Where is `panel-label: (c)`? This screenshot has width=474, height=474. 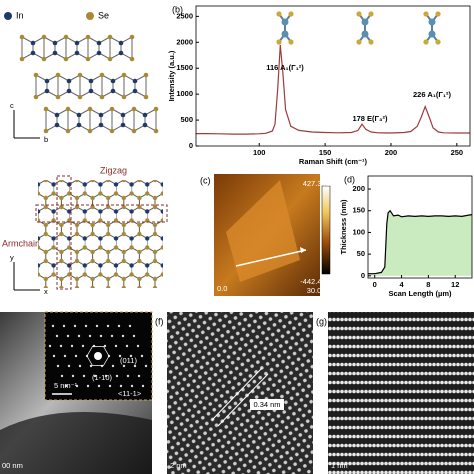
panel-label: (c) is located at coordinates (205, 180).